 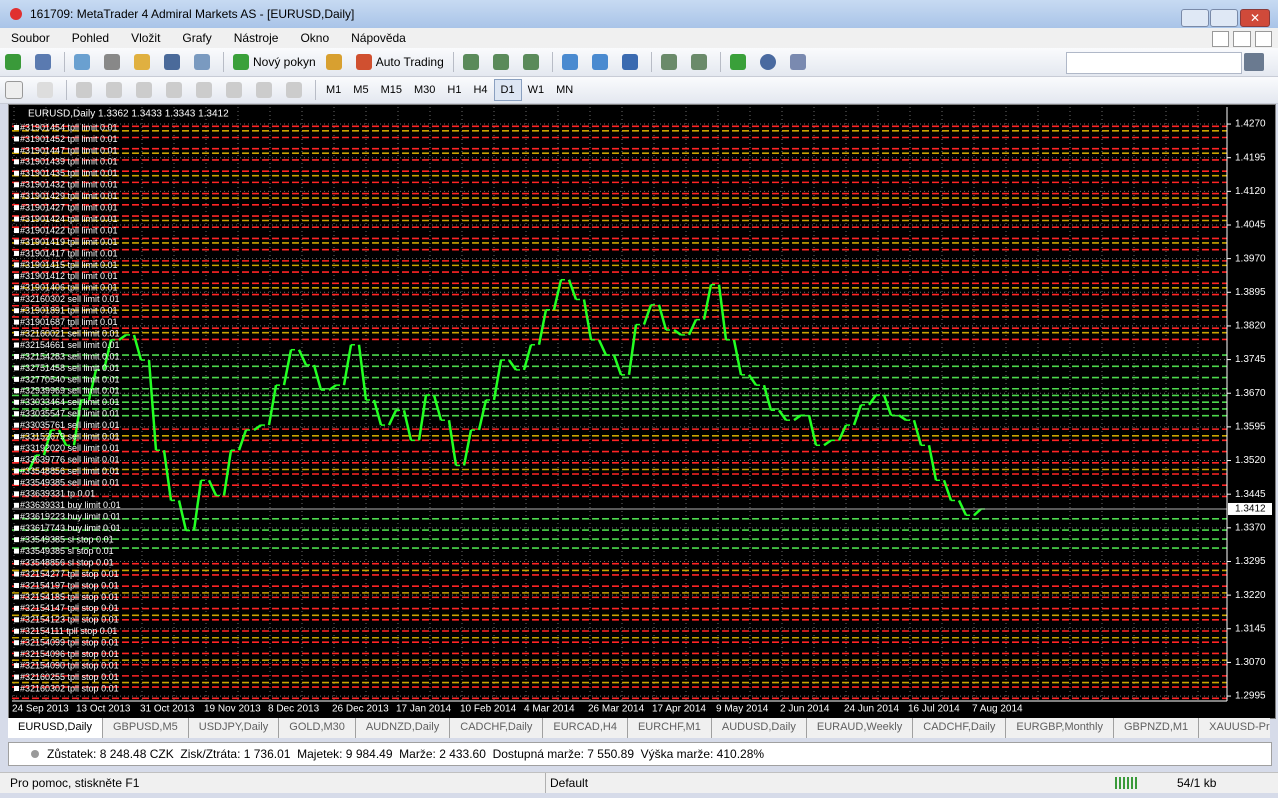 I want to click on menu-item: Nástroje, so click(x=256, y=38).